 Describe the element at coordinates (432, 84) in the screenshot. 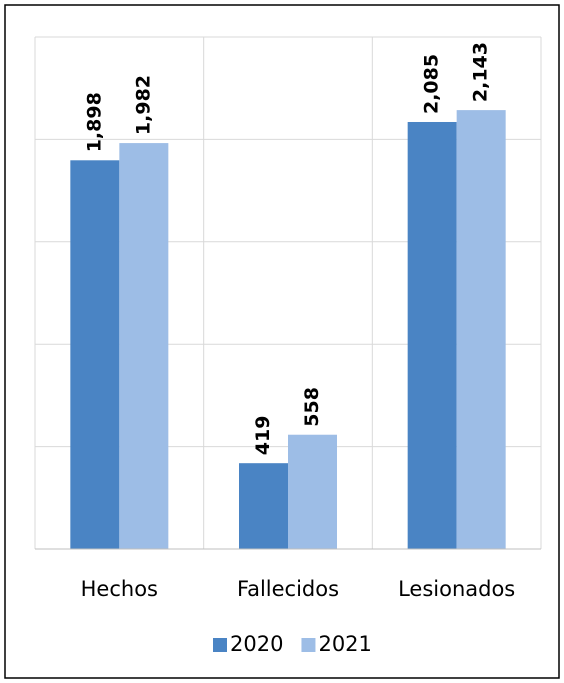

I see `data-label: 2,085` at that location.